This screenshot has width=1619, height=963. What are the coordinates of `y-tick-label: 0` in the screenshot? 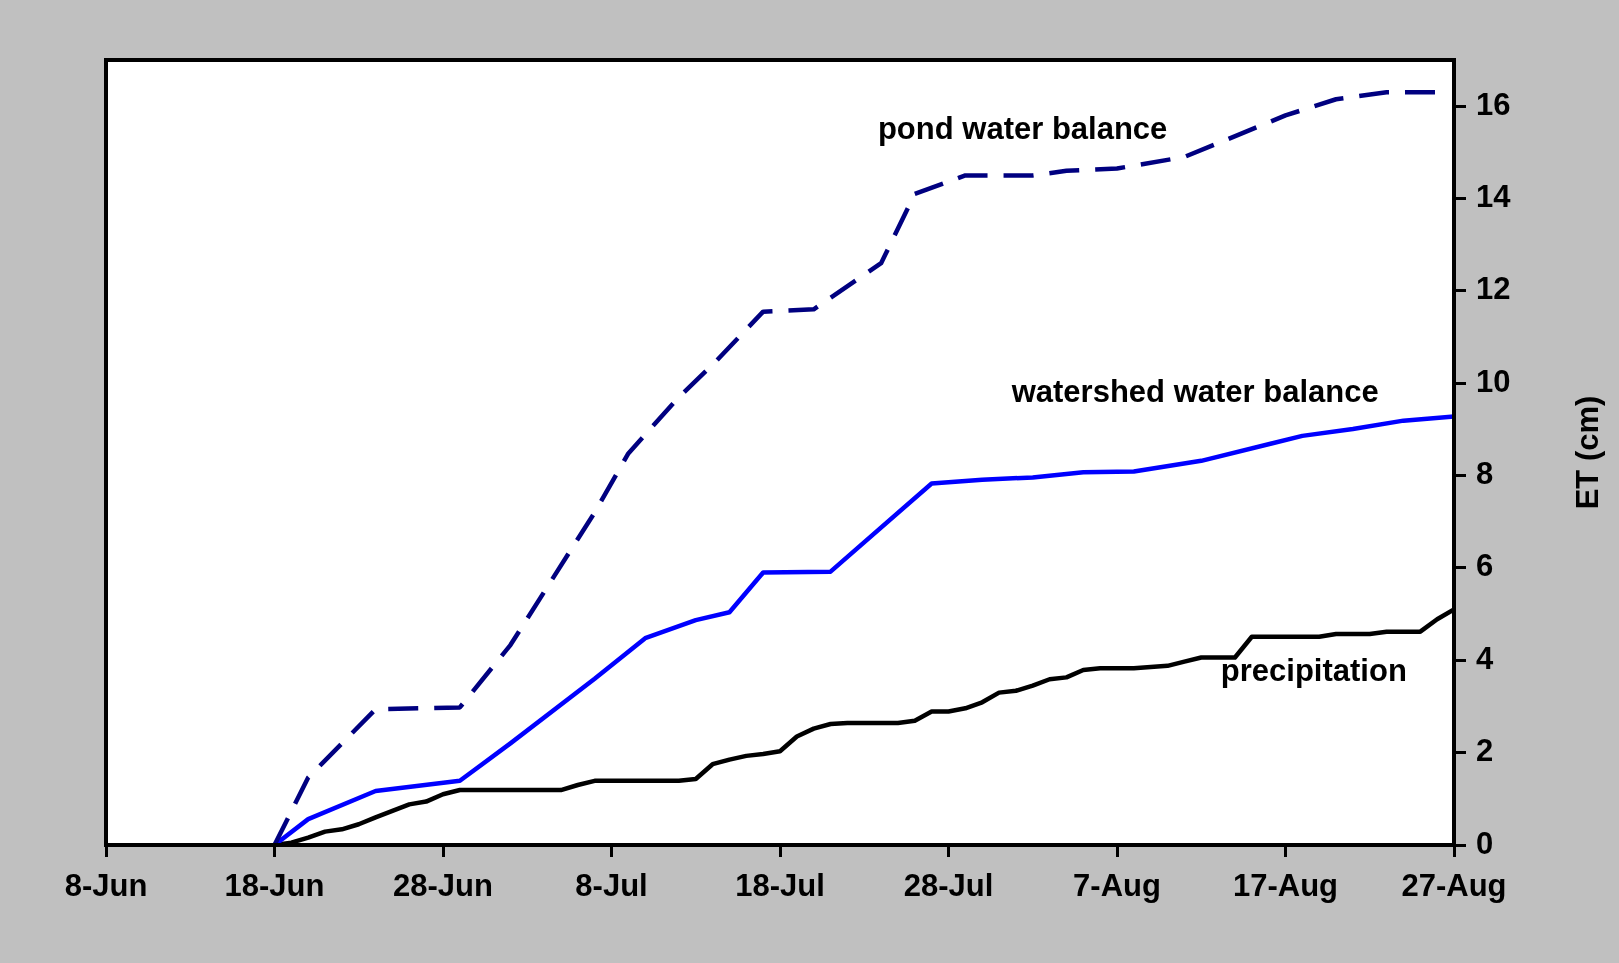 It's located at (1485, 843).